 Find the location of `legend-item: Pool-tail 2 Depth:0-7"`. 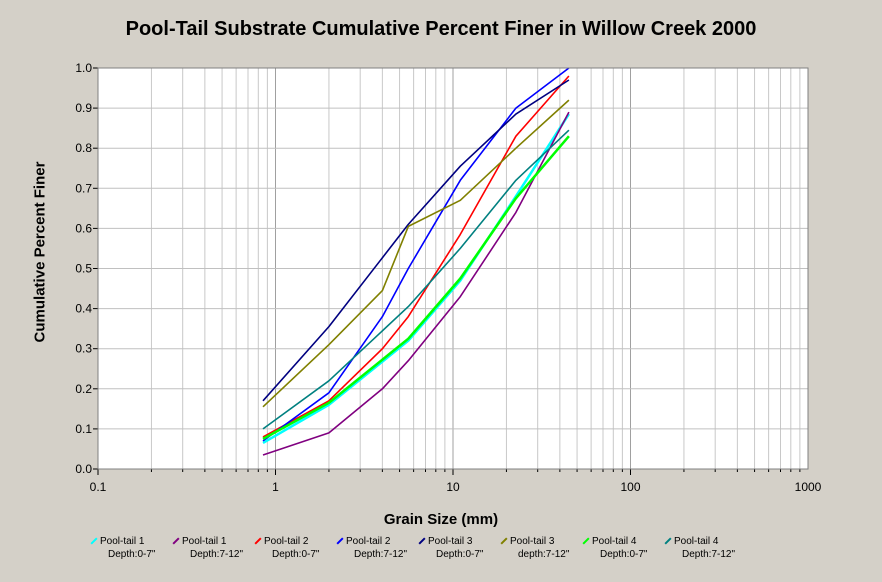

legend-item: Pool-tail 2 Depth:0-7" is located at coordinates (295, 550).